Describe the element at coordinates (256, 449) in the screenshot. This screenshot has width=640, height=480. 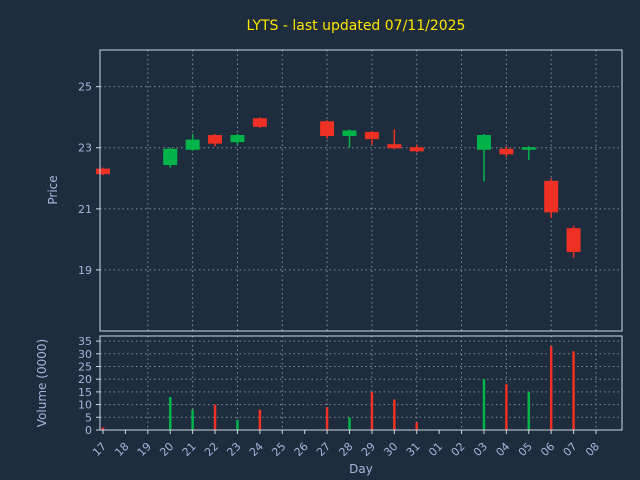
I see `x-tick-label: 24` at that location.